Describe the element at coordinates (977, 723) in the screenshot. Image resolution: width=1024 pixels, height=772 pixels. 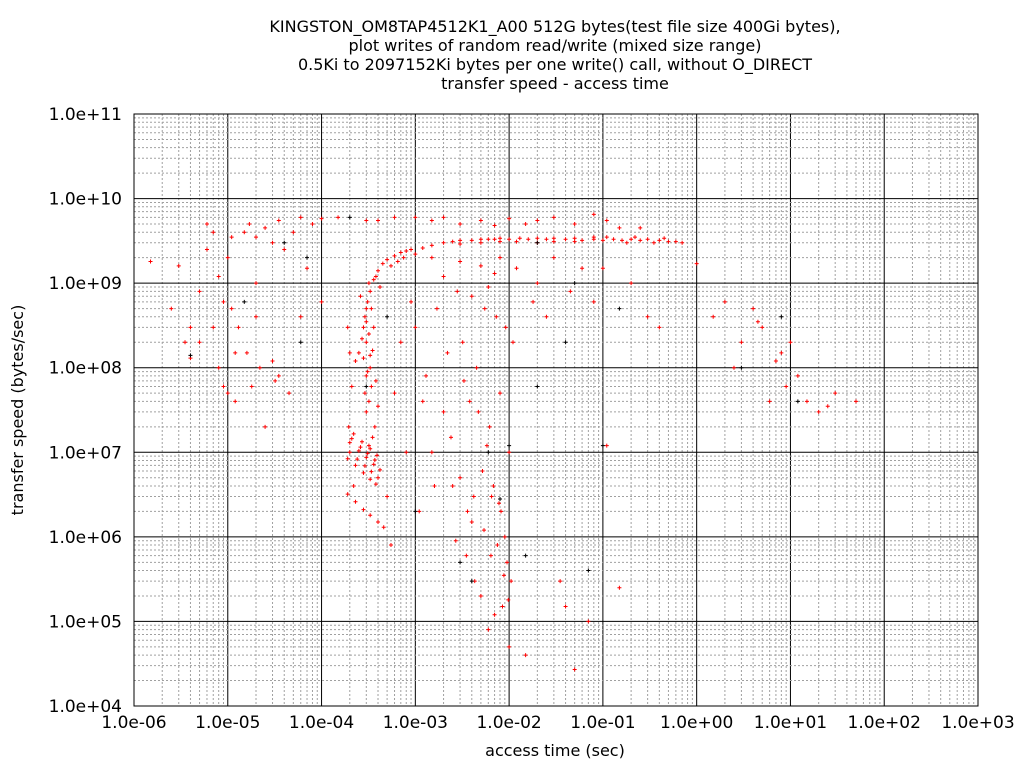
I see `x-tick-label: 1.0e+03` at that location.